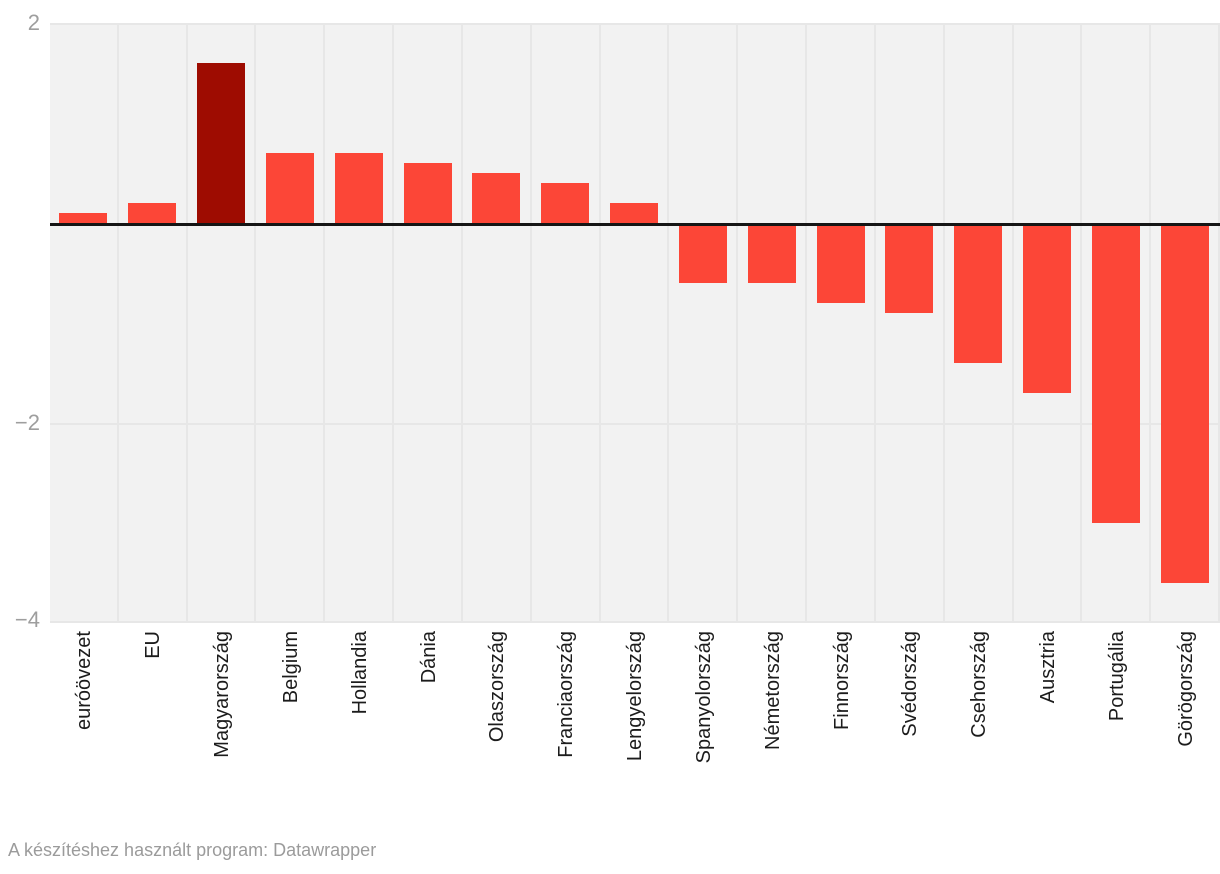  Describe the element at coordinates (979, 684) in the screenshot. I see `x-label-Csehország: Csehország` at that location.